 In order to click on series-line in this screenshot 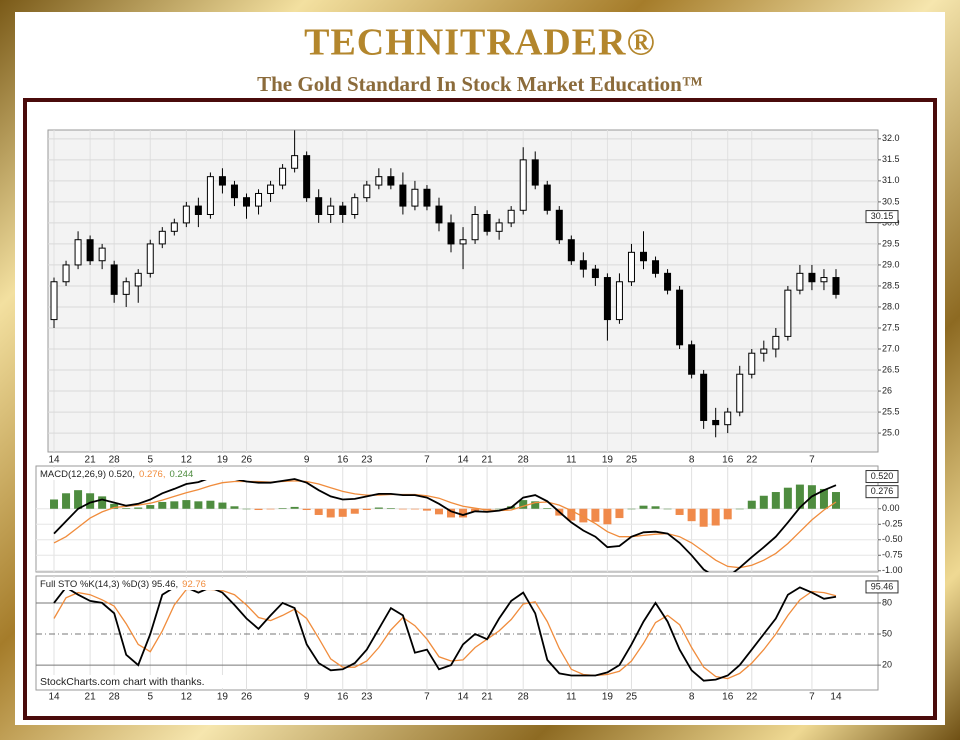, I will do `click(445, 524)`.